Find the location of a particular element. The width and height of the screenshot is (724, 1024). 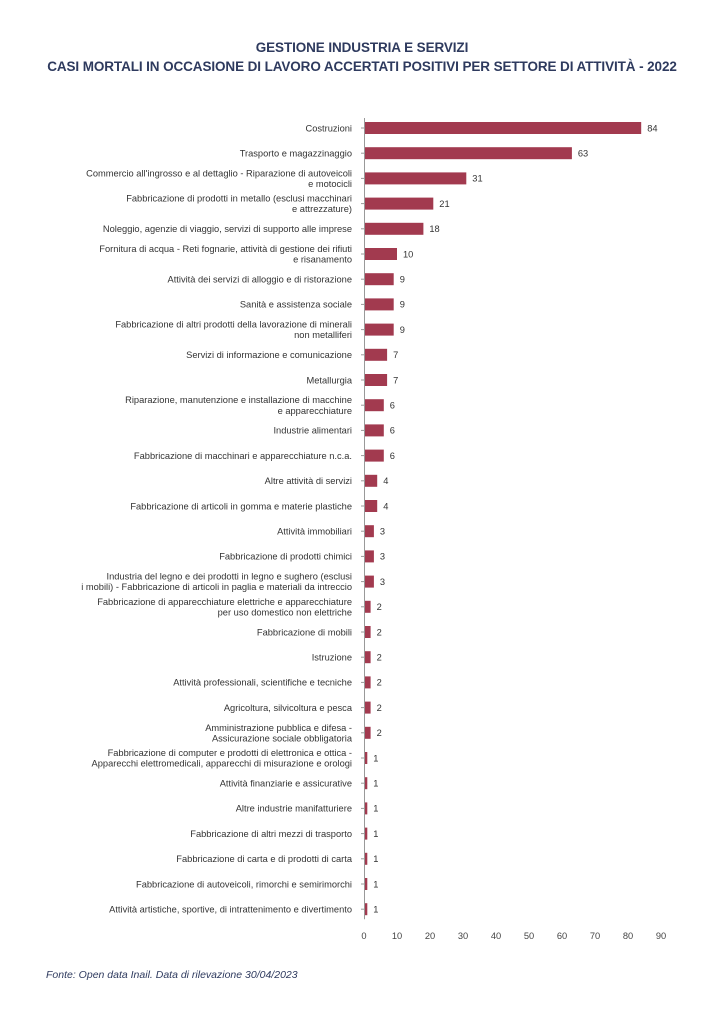

data-label: 63 is located at coordinates (583, 154).